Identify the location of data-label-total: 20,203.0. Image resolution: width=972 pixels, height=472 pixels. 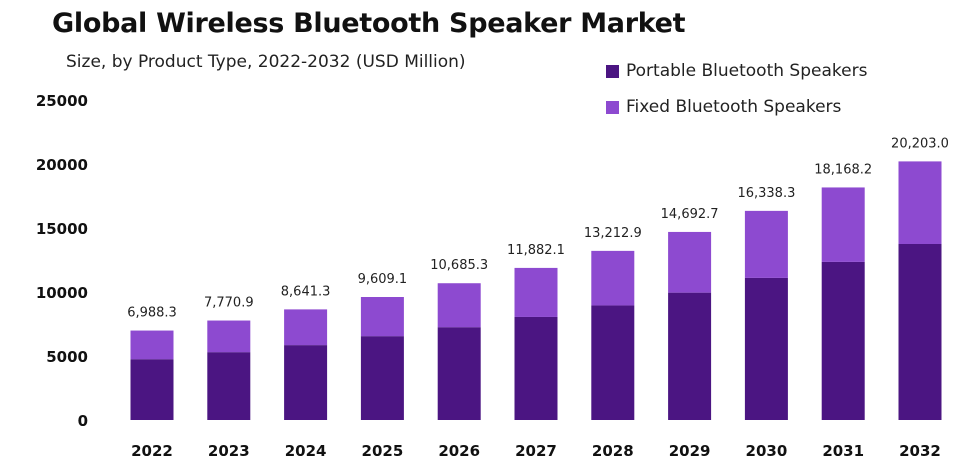
(920, 143).